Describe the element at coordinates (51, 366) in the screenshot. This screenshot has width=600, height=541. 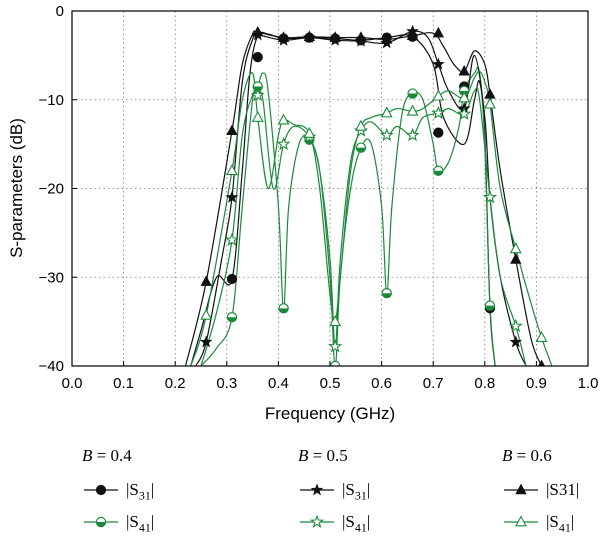
I see `y-tick-label: −40` at that location.